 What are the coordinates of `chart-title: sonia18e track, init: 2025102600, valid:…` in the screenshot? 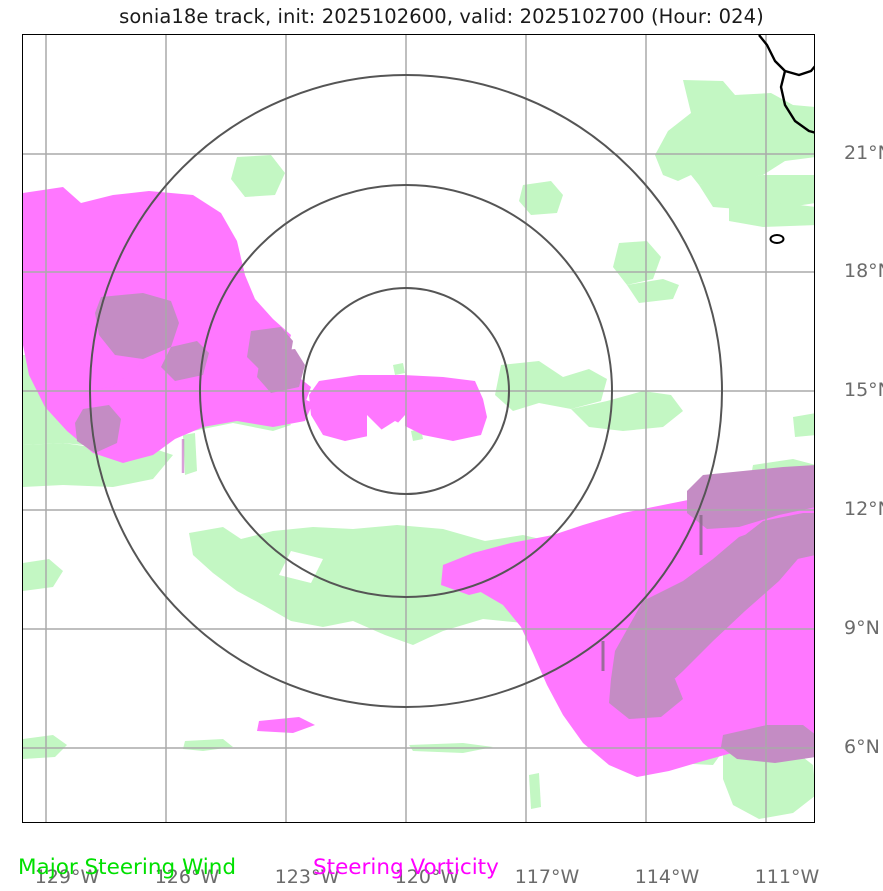 It's located at (441, 16).